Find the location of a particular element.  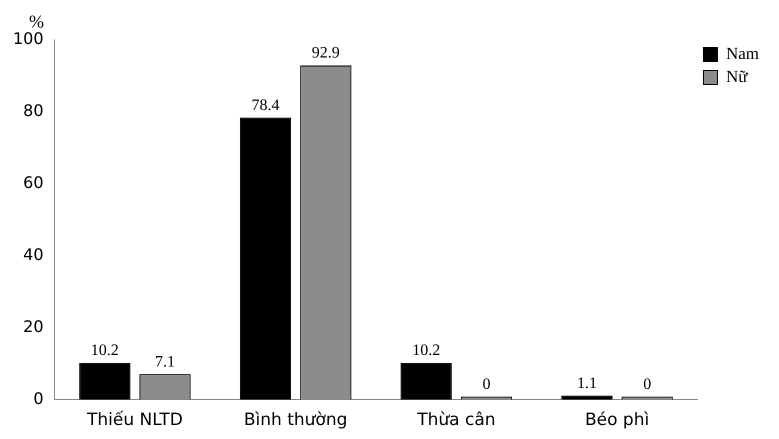

data-label: 92.9 is located at coordinates (326, 53).